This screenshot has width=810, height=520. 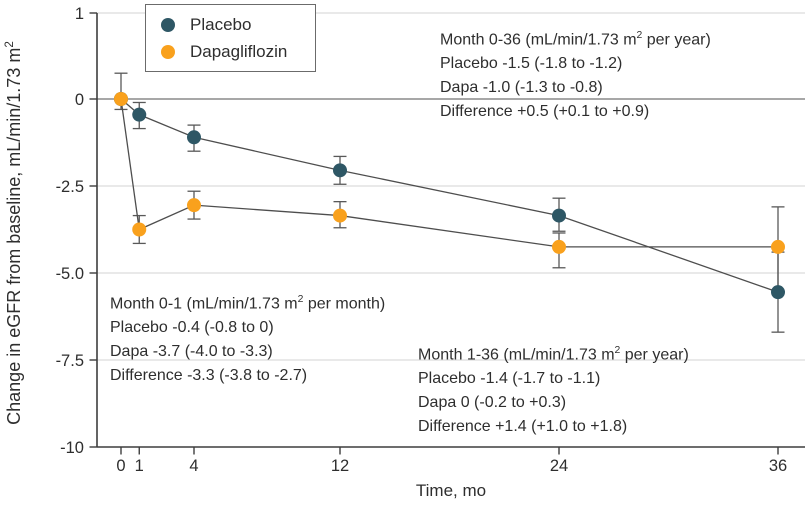 What do you see at coordinates (778, 292) in the screenshot?
I see `data-point-placebo-m36` at bounding box center [778, 292].